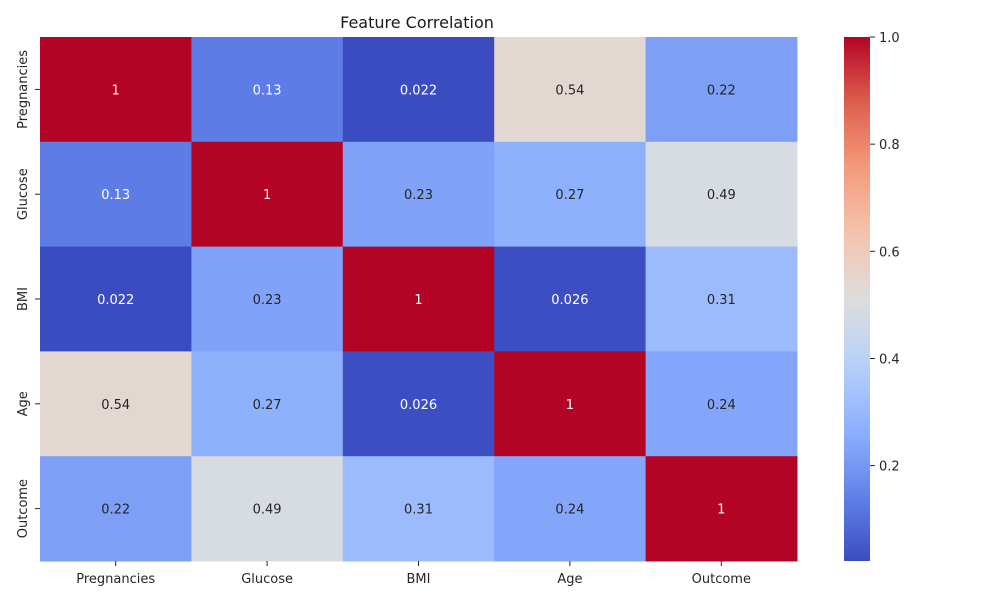  I want to click on cell-value-label-0-0: 1, so click(116, 90).